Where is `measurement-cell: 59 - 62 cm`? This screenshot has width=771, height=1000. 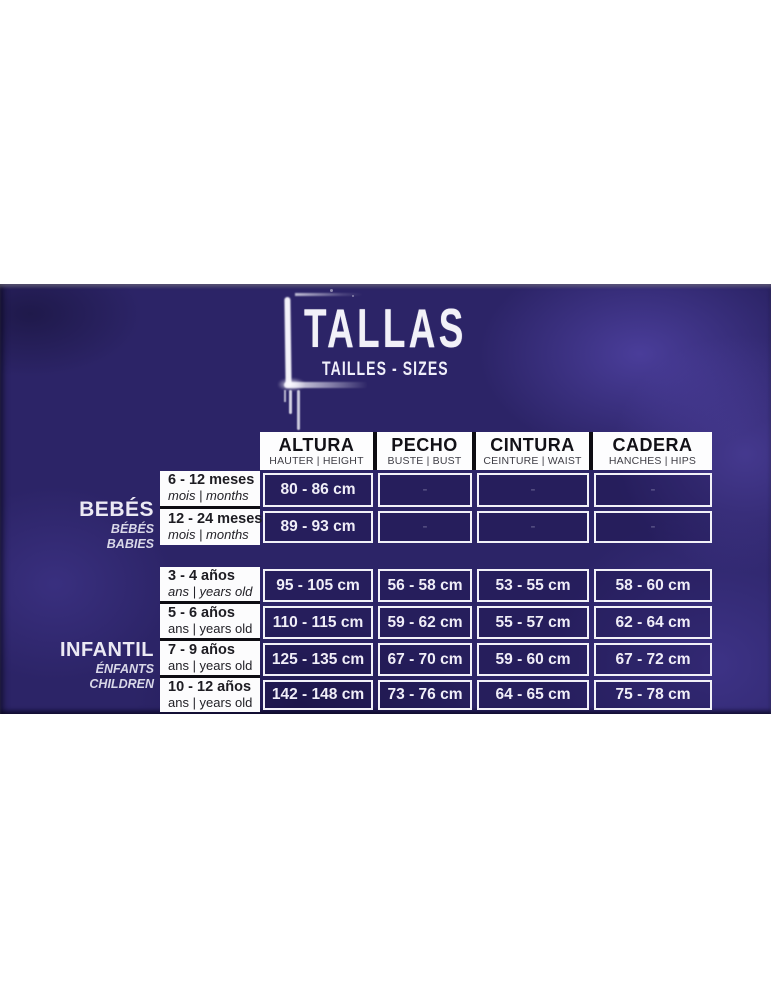 measurement-cell: 59 - 62 cm is located at coordinates (425, 622).